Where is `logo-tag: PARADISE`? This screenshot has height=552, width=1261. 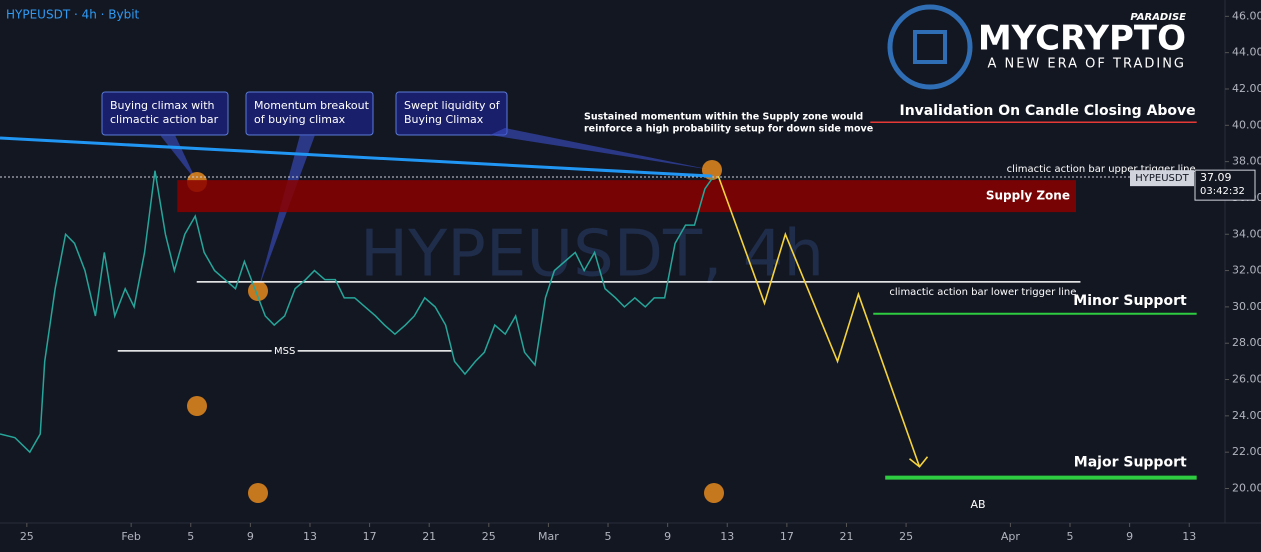 logo-tag: PARADISE is located at coordinates (1158, 17).